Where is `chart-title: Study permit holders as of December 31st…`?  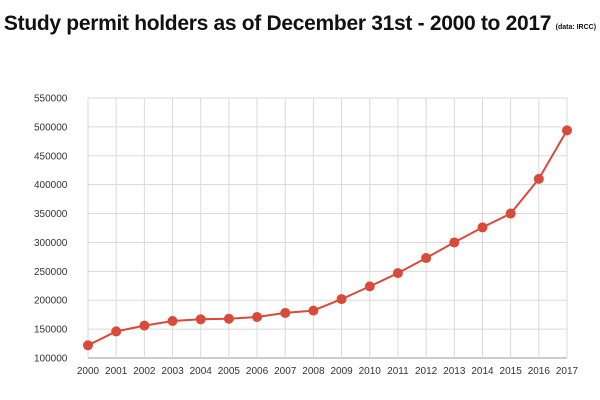 chart-title: Study permit holders as of December 31st… is located at coordinates (300, 24).